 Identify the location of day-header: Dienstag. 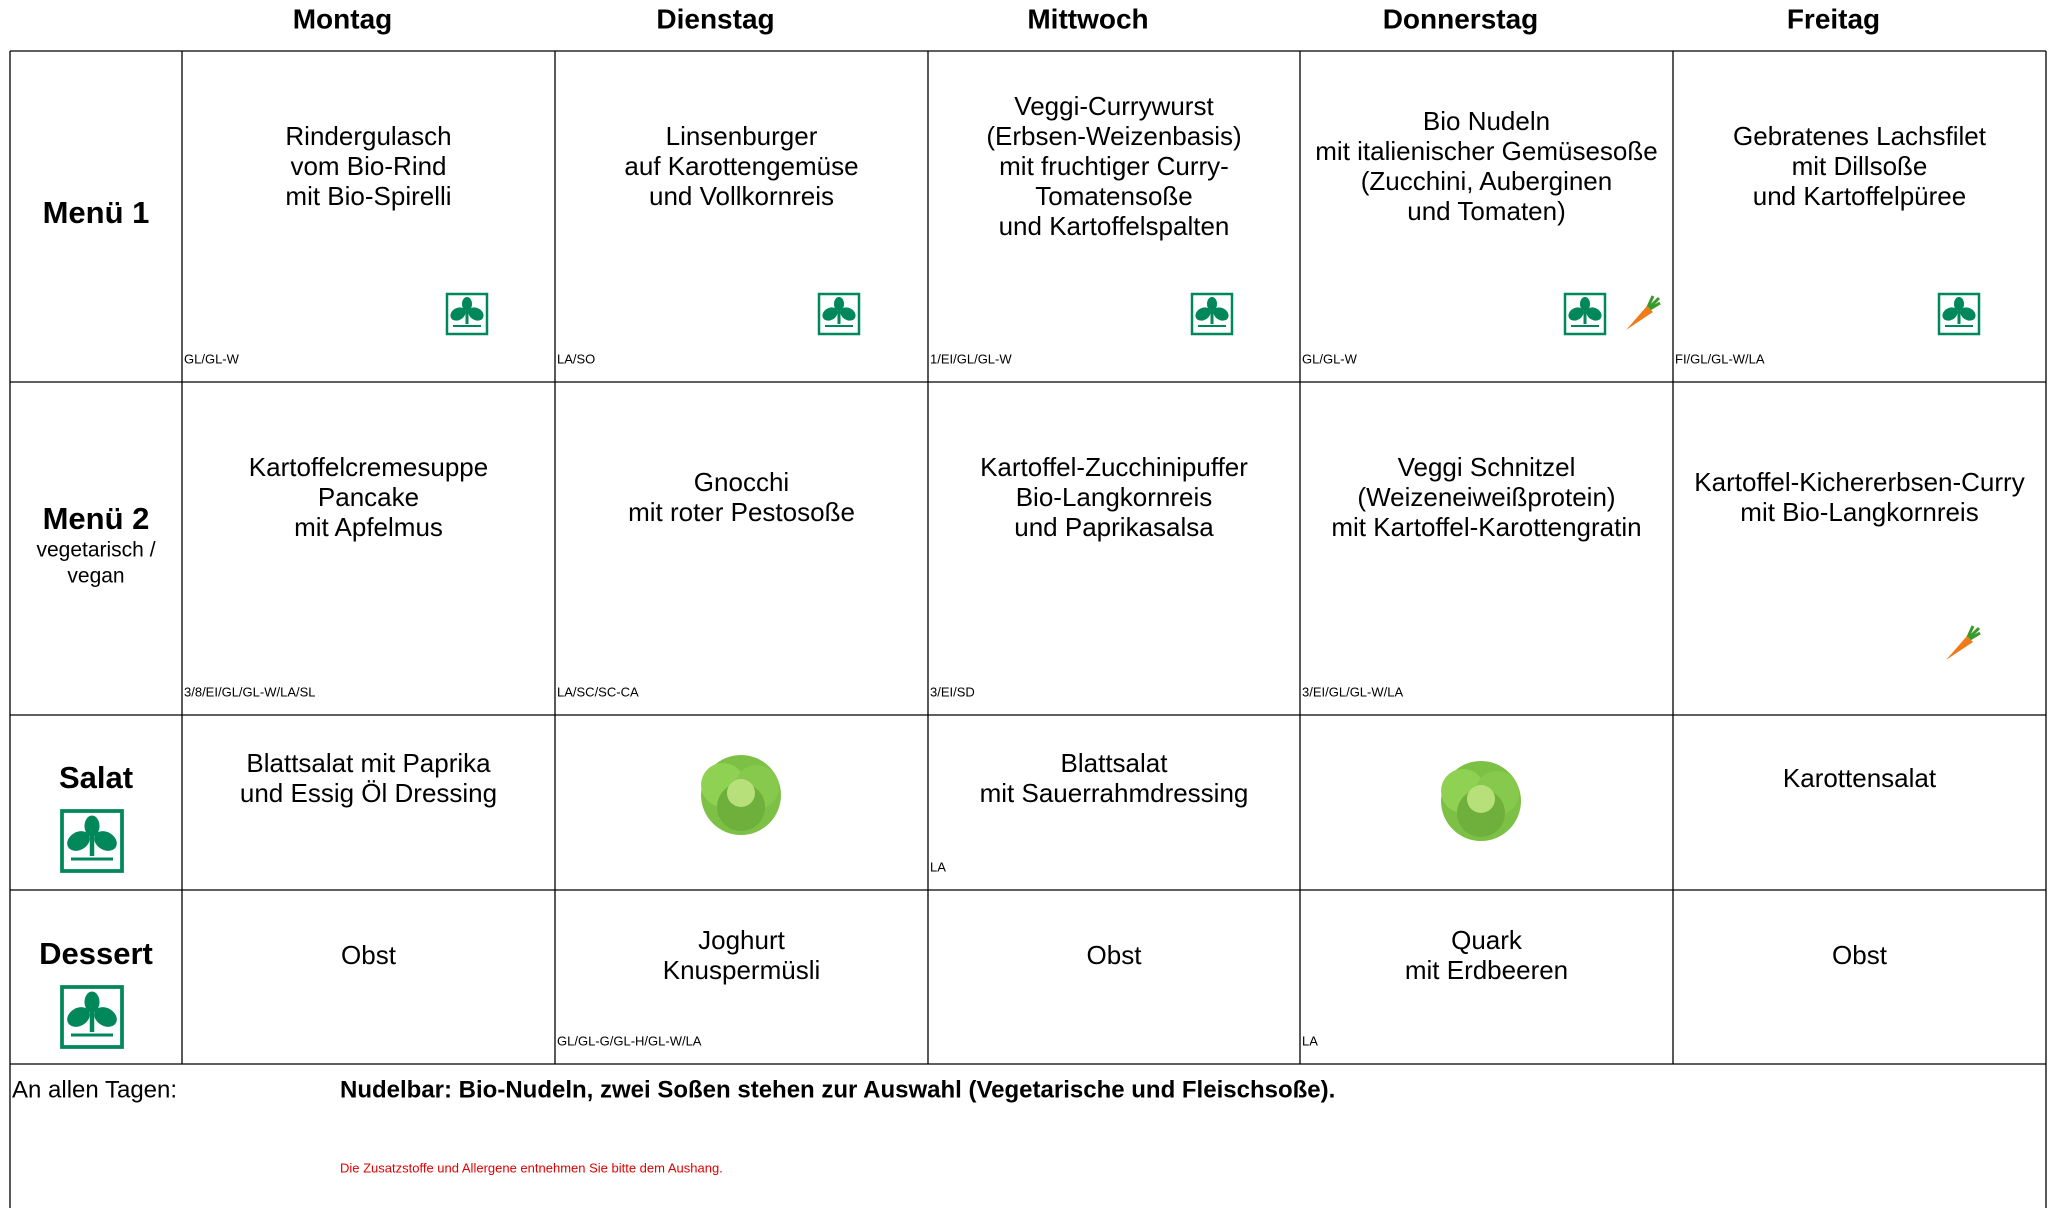
(715, 18).